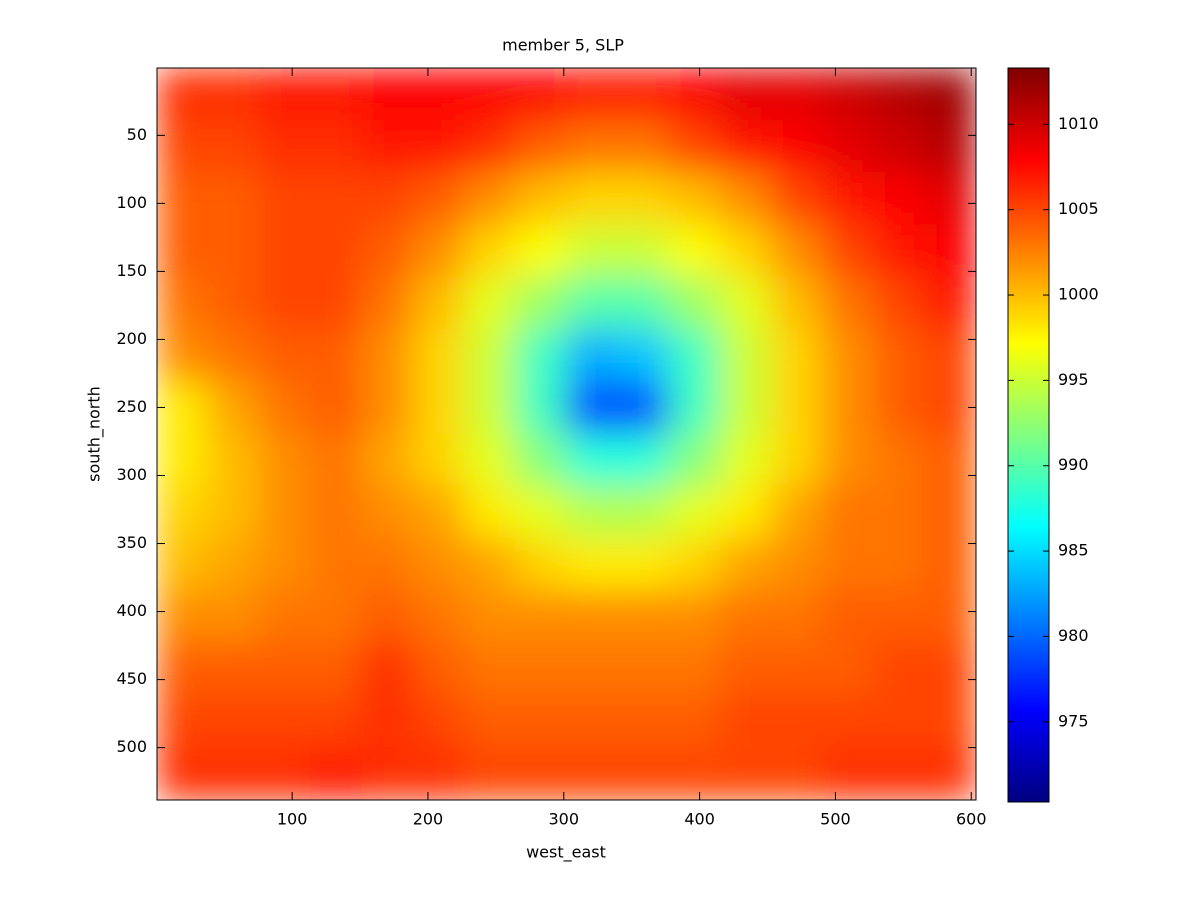 Image resolution: width=1200 pixels, height=900 pixels. What do you see at coordinates (835, 819) in the screenshot?
I see `x-tick-label: 500` at bounding box center [835, 819].